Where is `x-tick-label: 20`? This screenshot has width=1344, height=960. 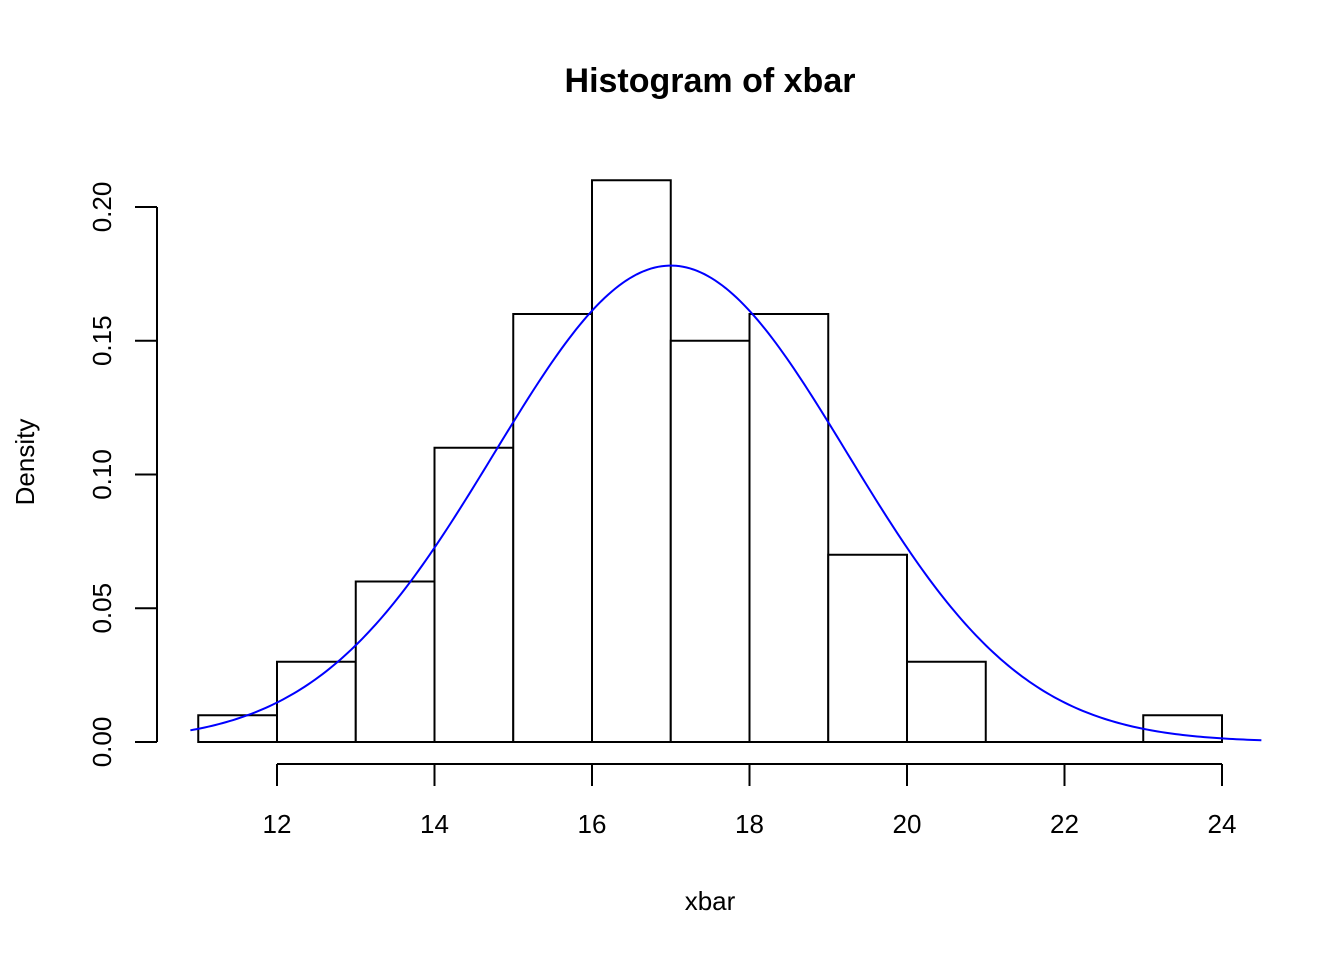
x-tick-label: 20 is located at coordinates (907, 824).